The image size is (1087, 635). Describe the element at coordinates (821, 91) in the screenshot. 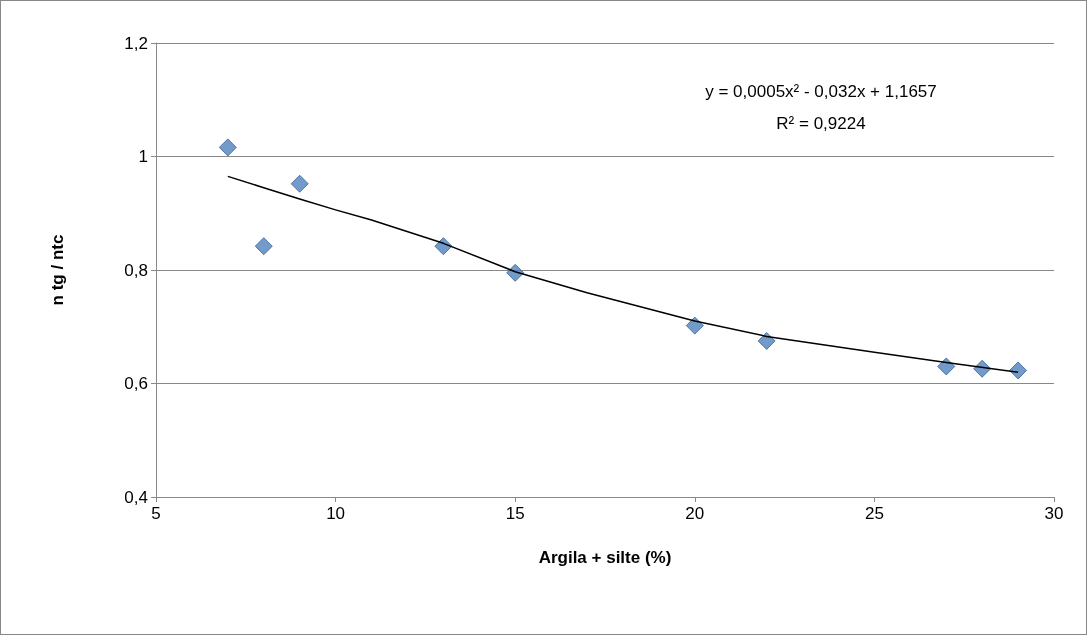

I see `annotation: y = 0,0005x² - 0,032x + 1,1657` at that location.